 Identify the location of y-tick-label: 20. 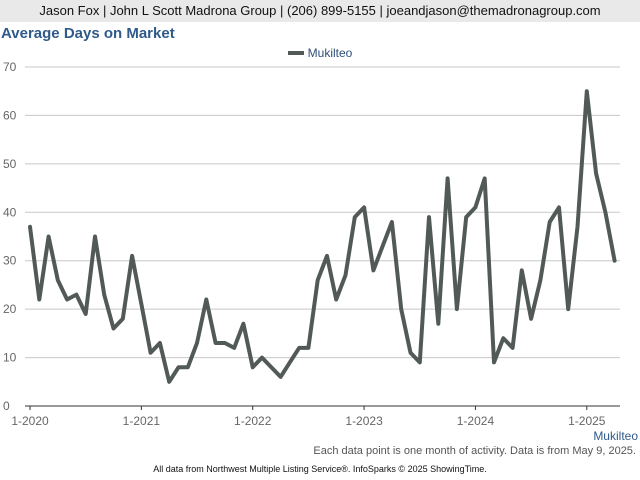
(10, 309).